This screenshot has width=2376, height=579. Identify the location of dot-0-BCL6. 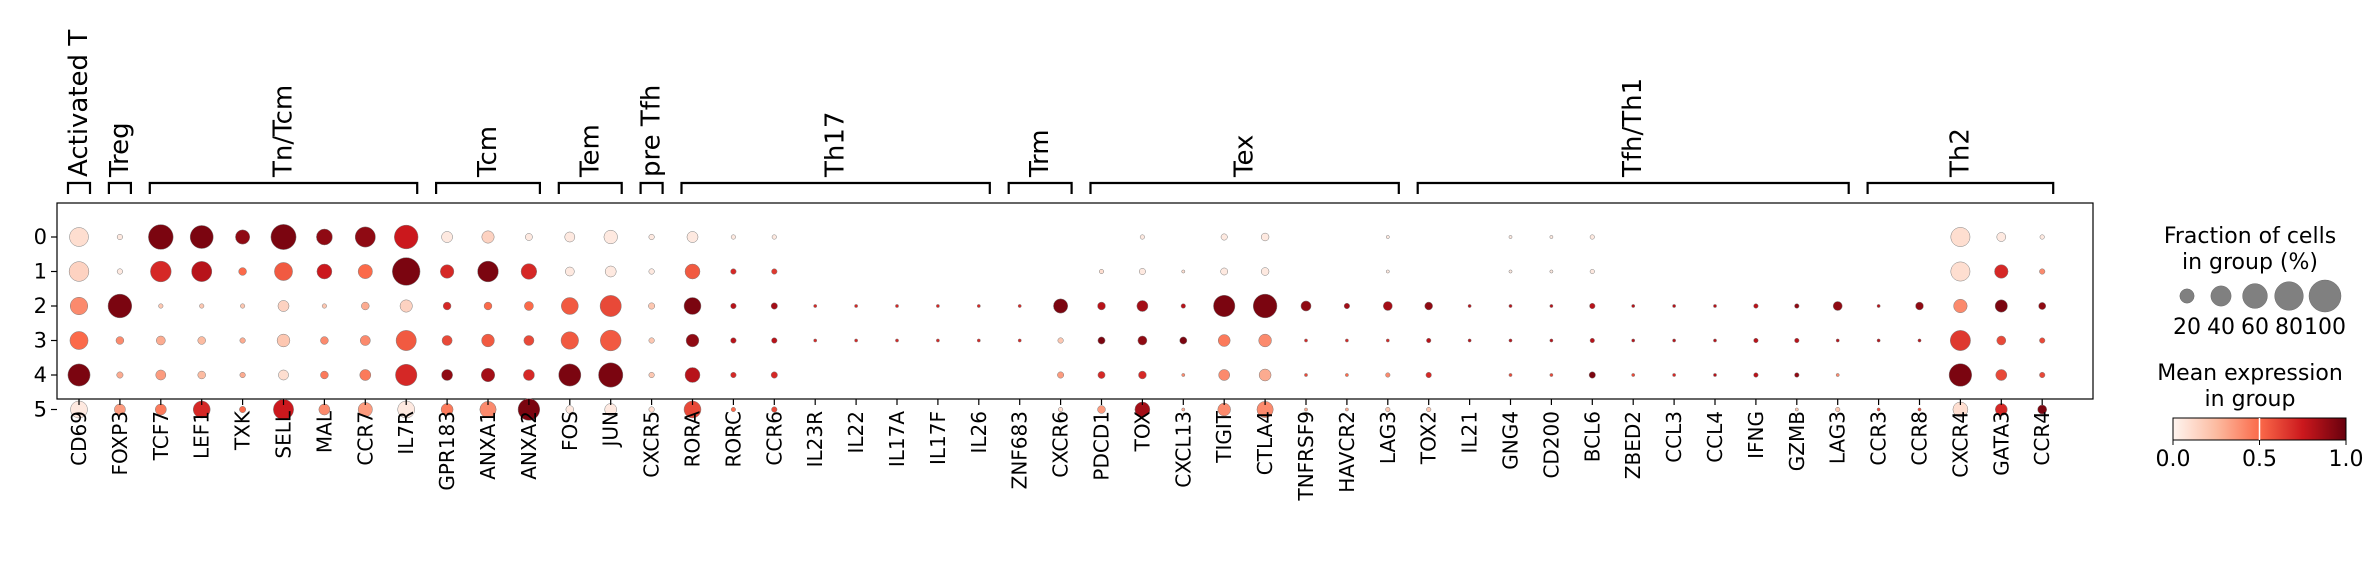
(1592, 237).